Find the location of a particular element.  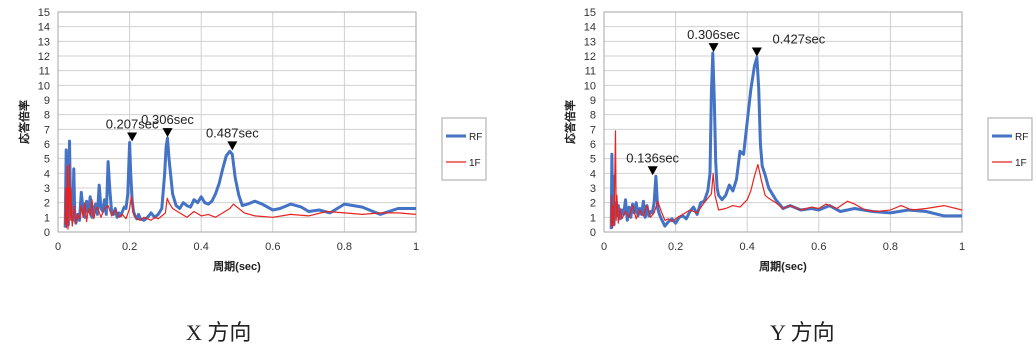

peak-label: 0.207sec is located at coordinates (132, 124).